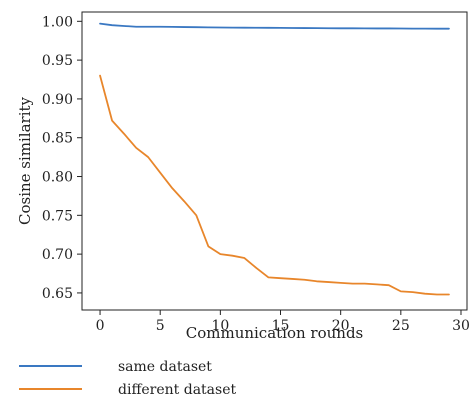 This screenshot has width=474, height=411. Describe the element at coordinates (57, 22) in the screenshot. I see `y-tick-label: 1.00` at that location.